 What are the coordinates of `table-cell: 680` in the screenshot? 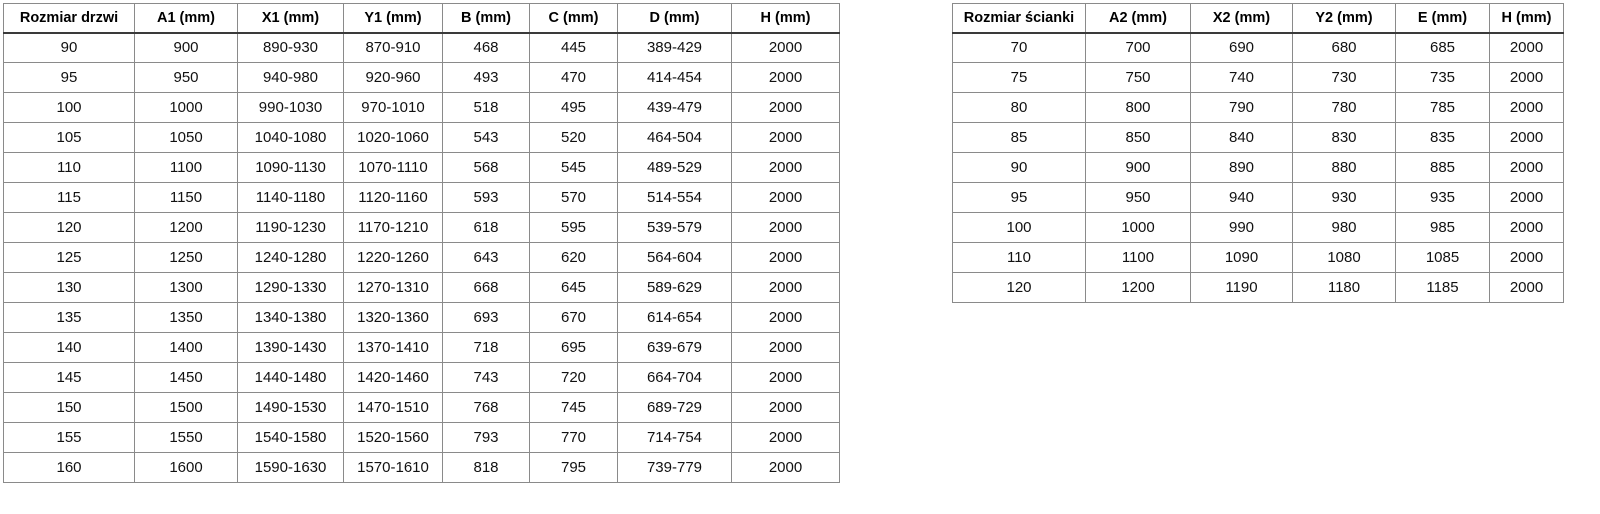 It's located at (1344, 47).